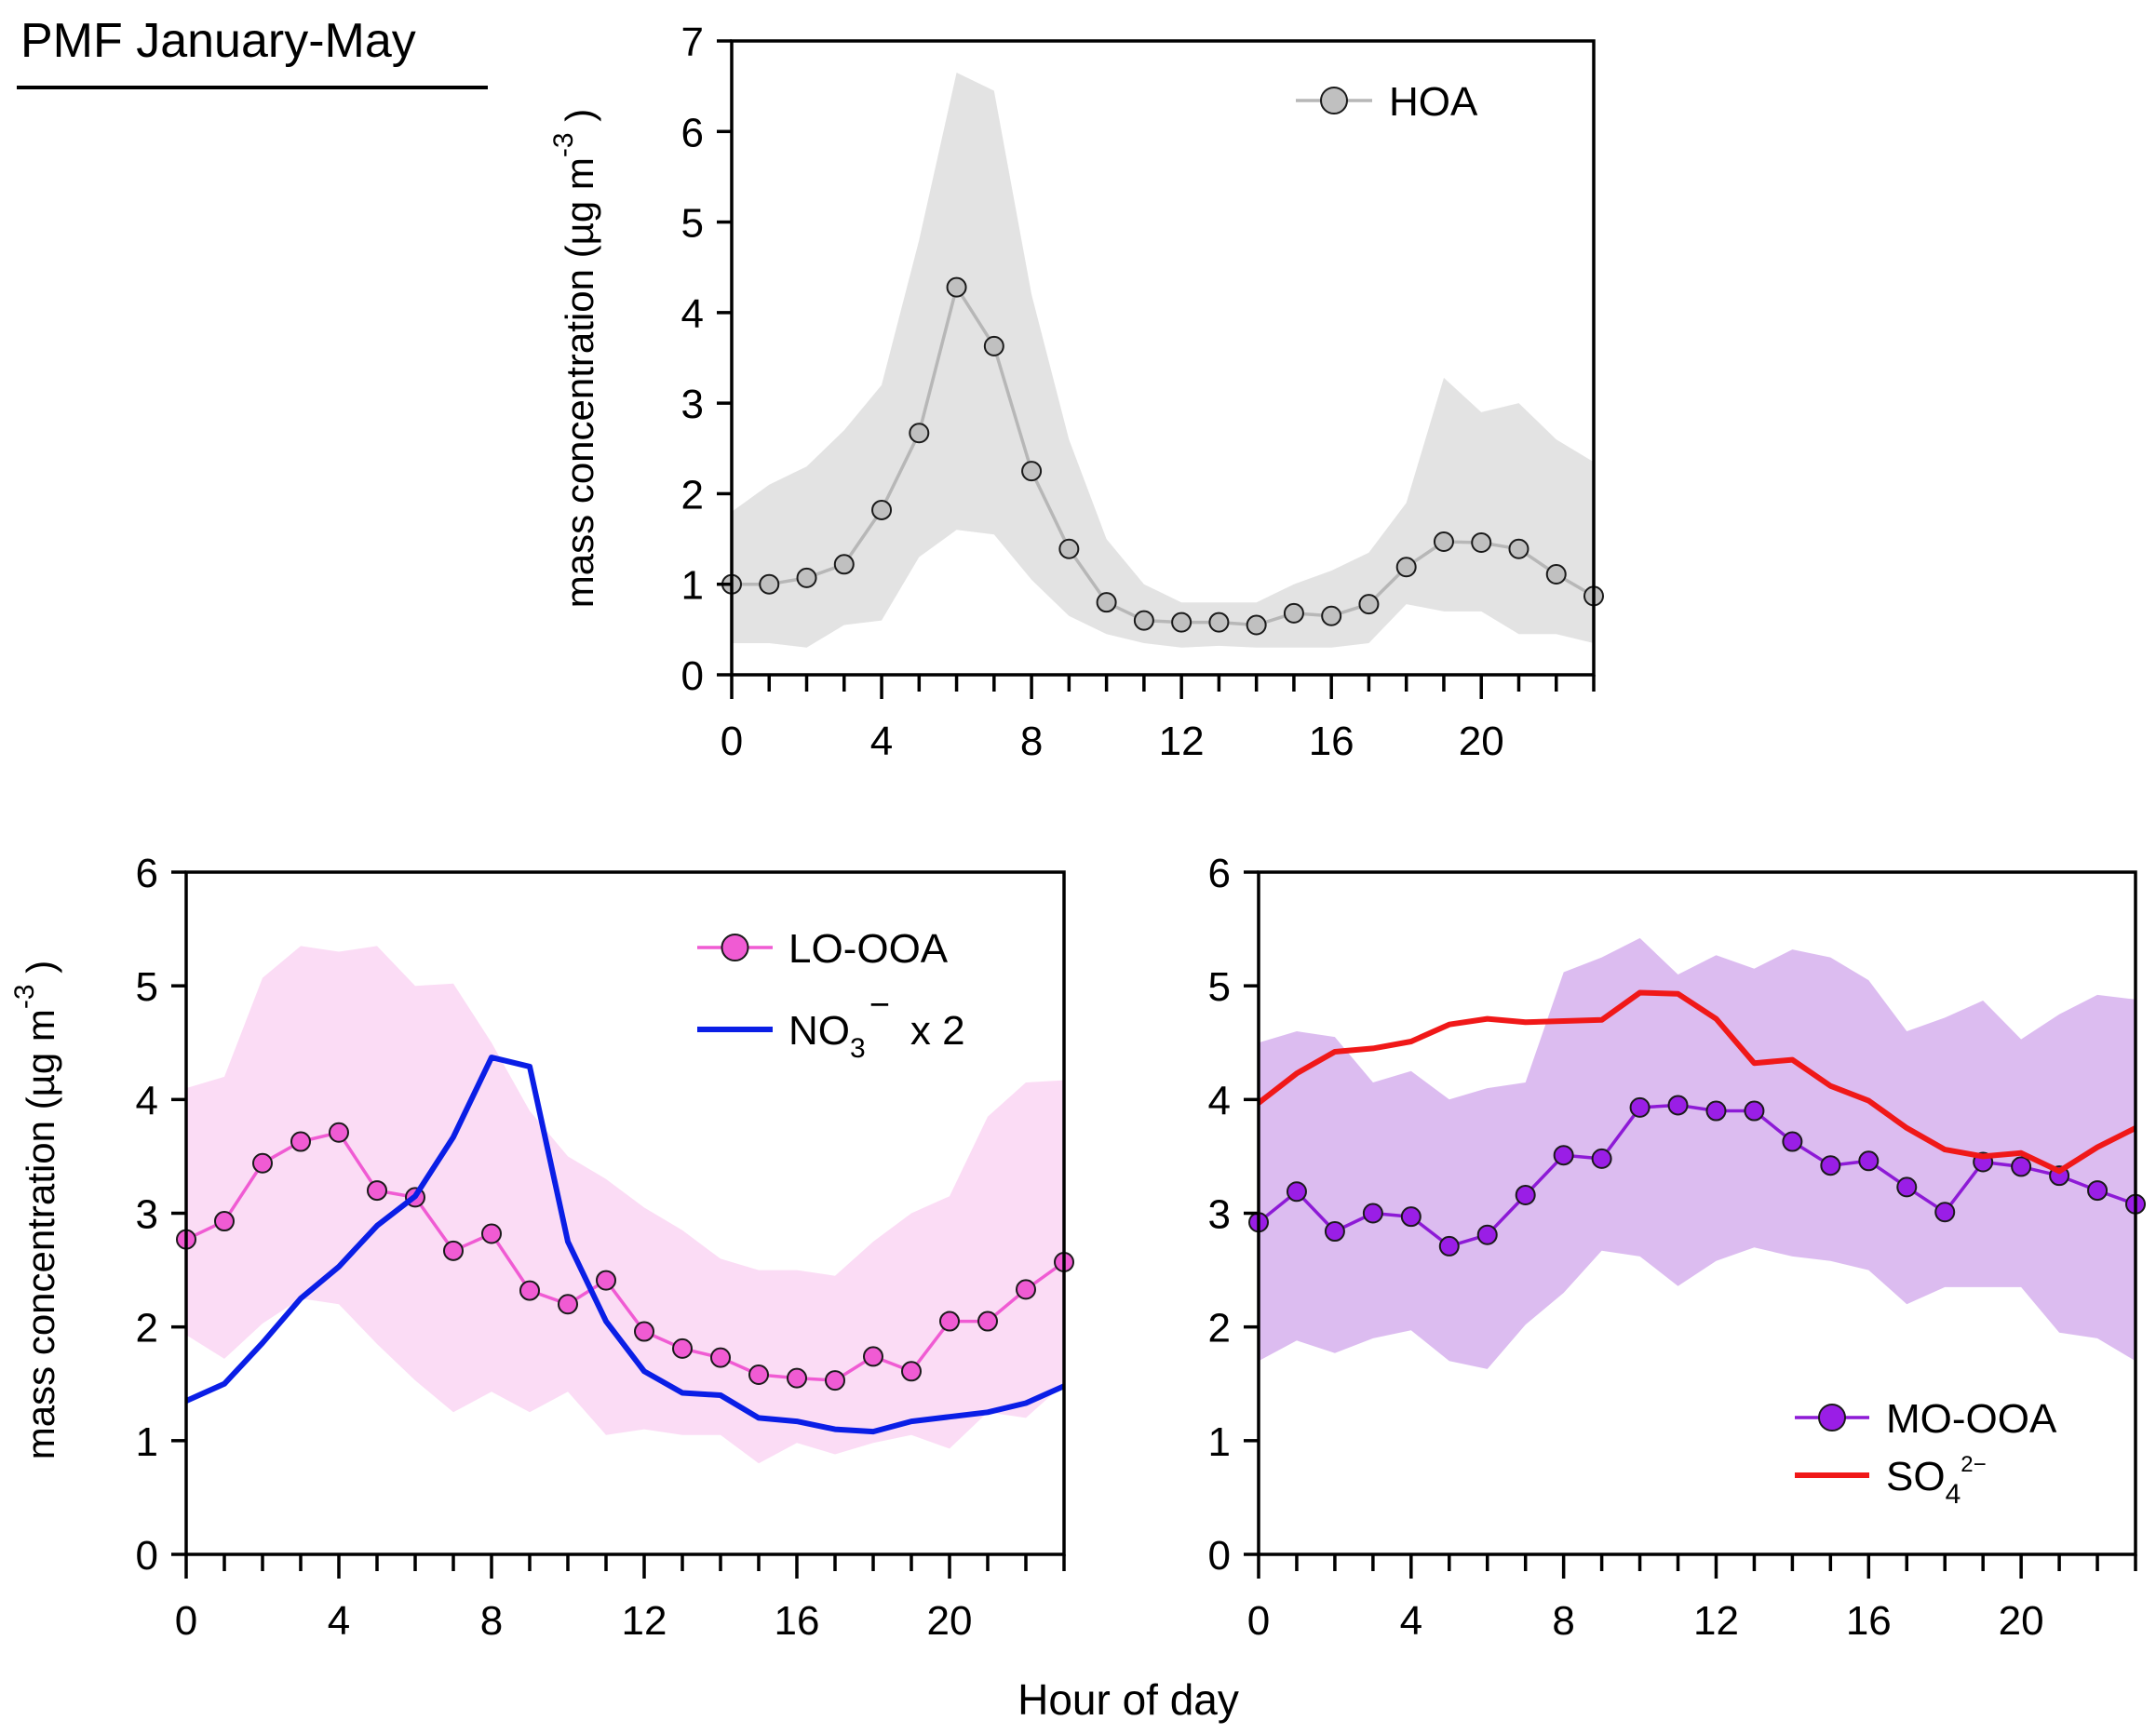  What do you see at coordinates (147, 1100) in the screenshot?
I see `lo-ooa-y-tick-label: 4` at bounding box center [147, 1100].